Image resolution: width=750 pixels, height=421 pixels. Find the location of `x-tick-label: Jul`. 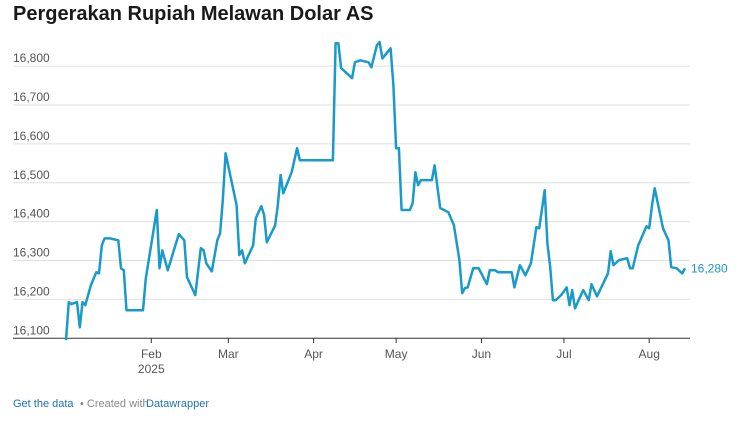

x-tick-label: Jul is located at coordinates (563, 354).